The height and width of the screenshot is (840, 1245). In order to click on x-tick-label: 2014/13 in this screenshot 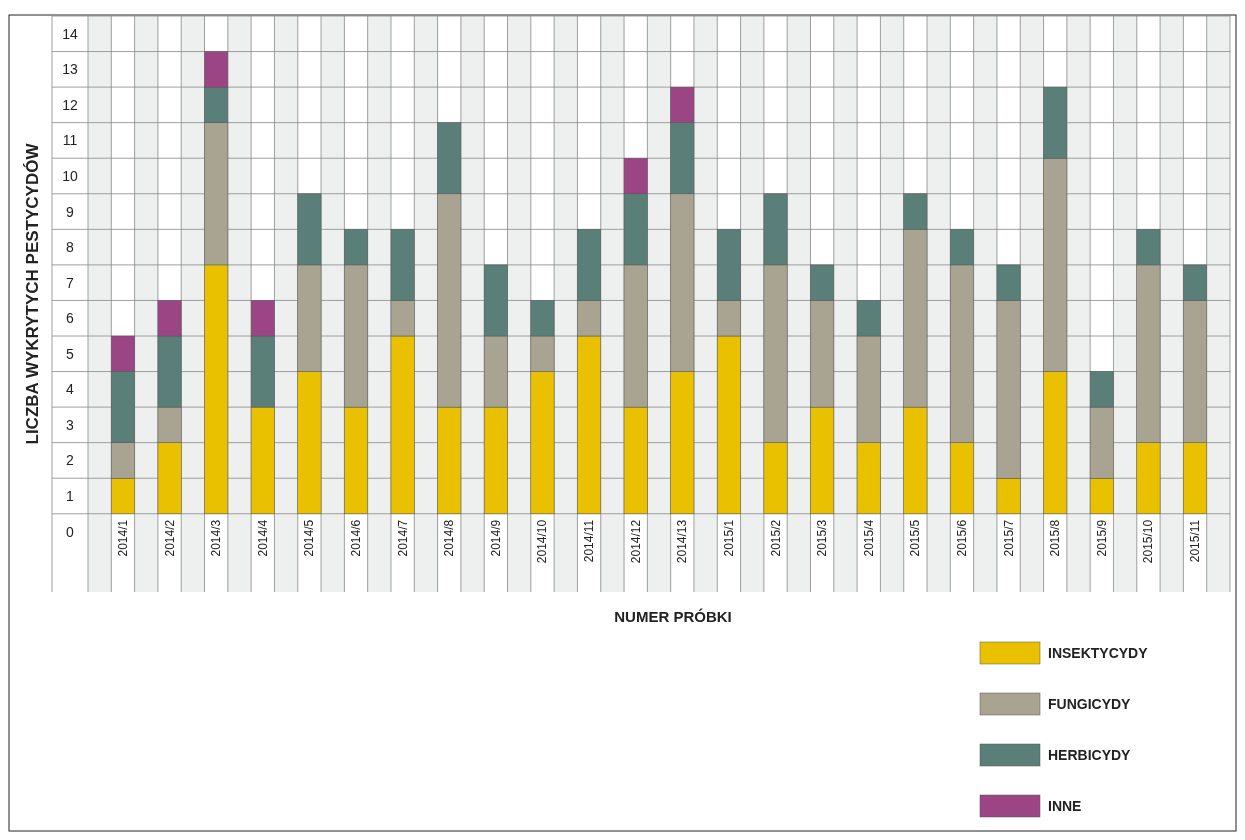, I will do `click(682, 541)`.